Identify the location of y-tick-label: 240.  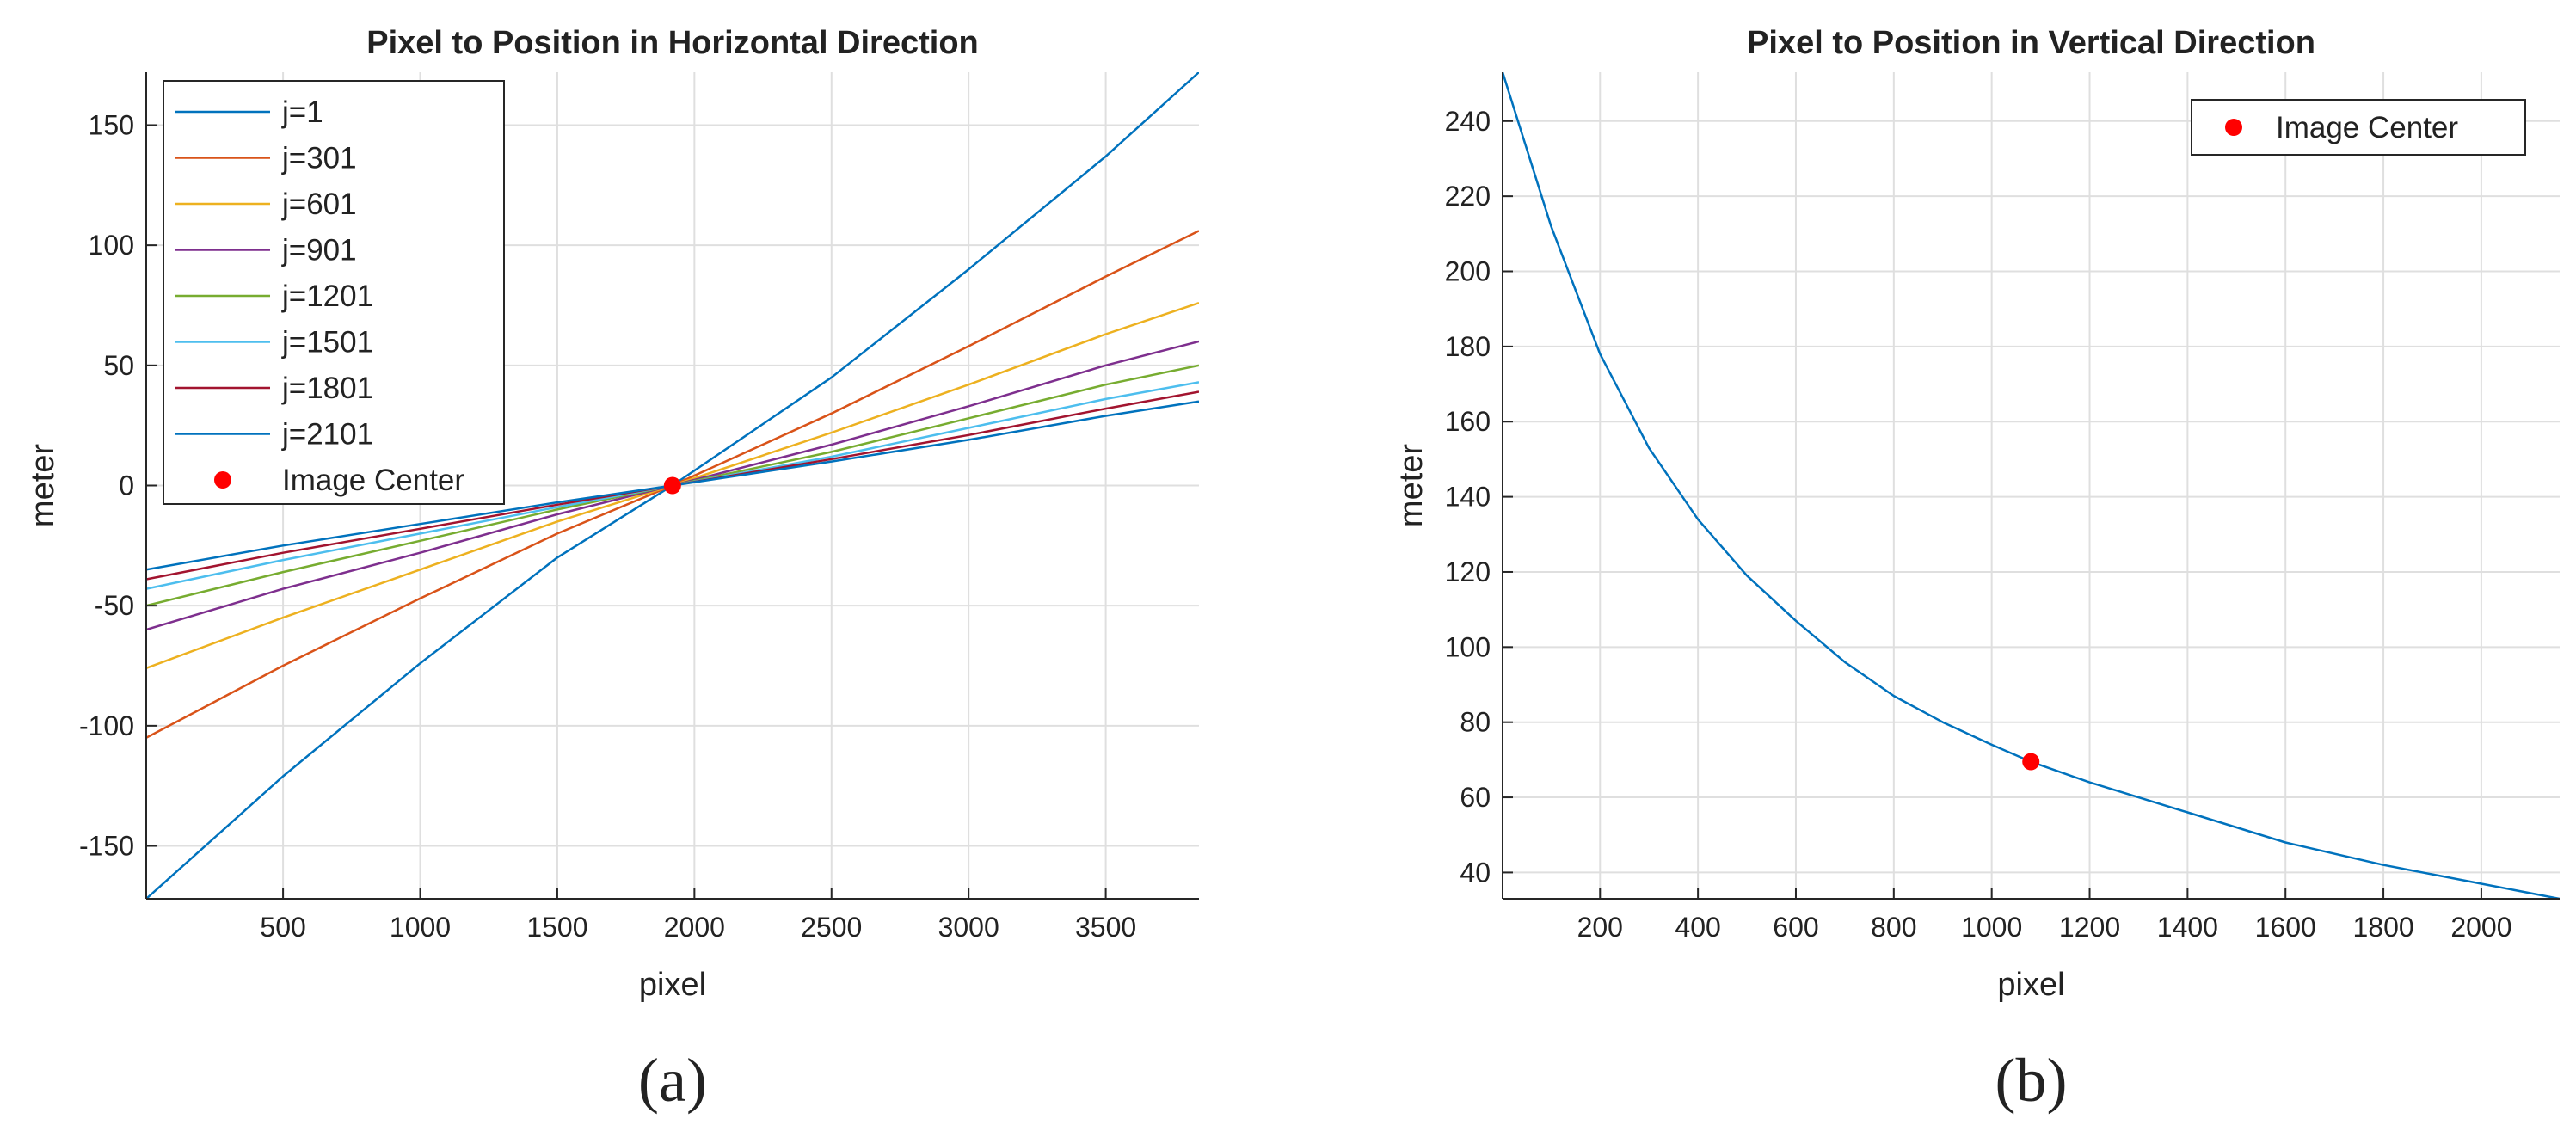
(1468, 122).